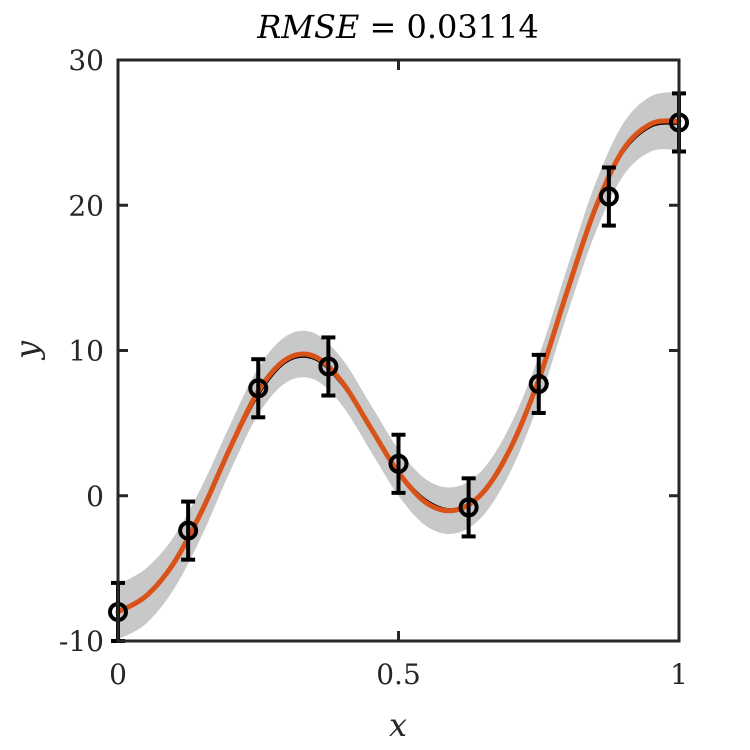 The image size is (750, 750). I want to click on title-equals: =, so click(382, 27).